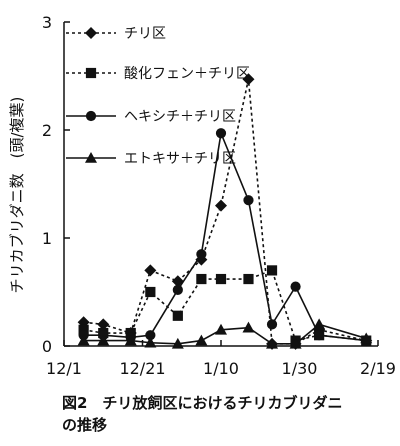 The width and height of the screenshot is (400, 446). What do you see at coordinates (47, 238) in the screenshot?
I see `y-tick-label: 1` at bounding box center [47, 238].